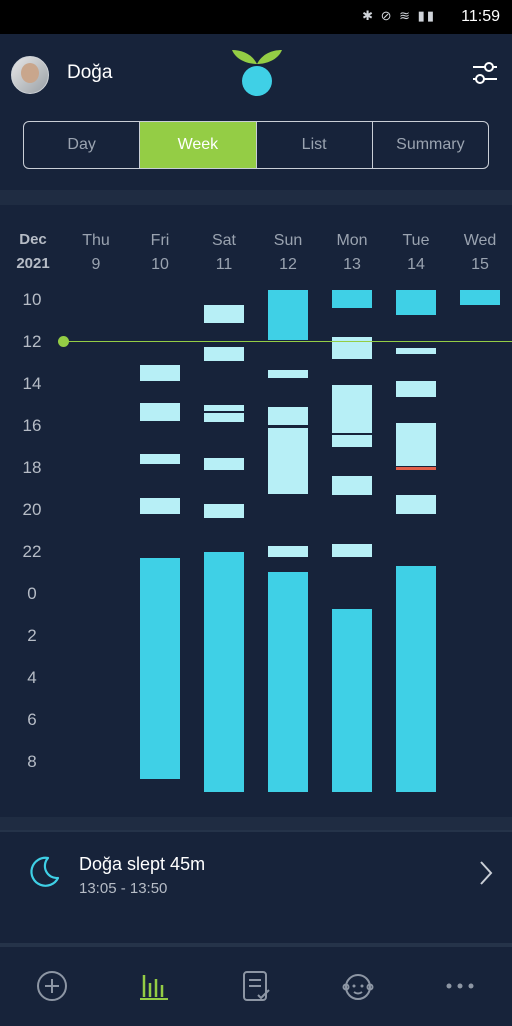 Image resolution: width=512 pixels, height=1026 pixels. Describe the element at coordinates (82, 145) in the screenshot. I see `tab-day: Day` at that location.